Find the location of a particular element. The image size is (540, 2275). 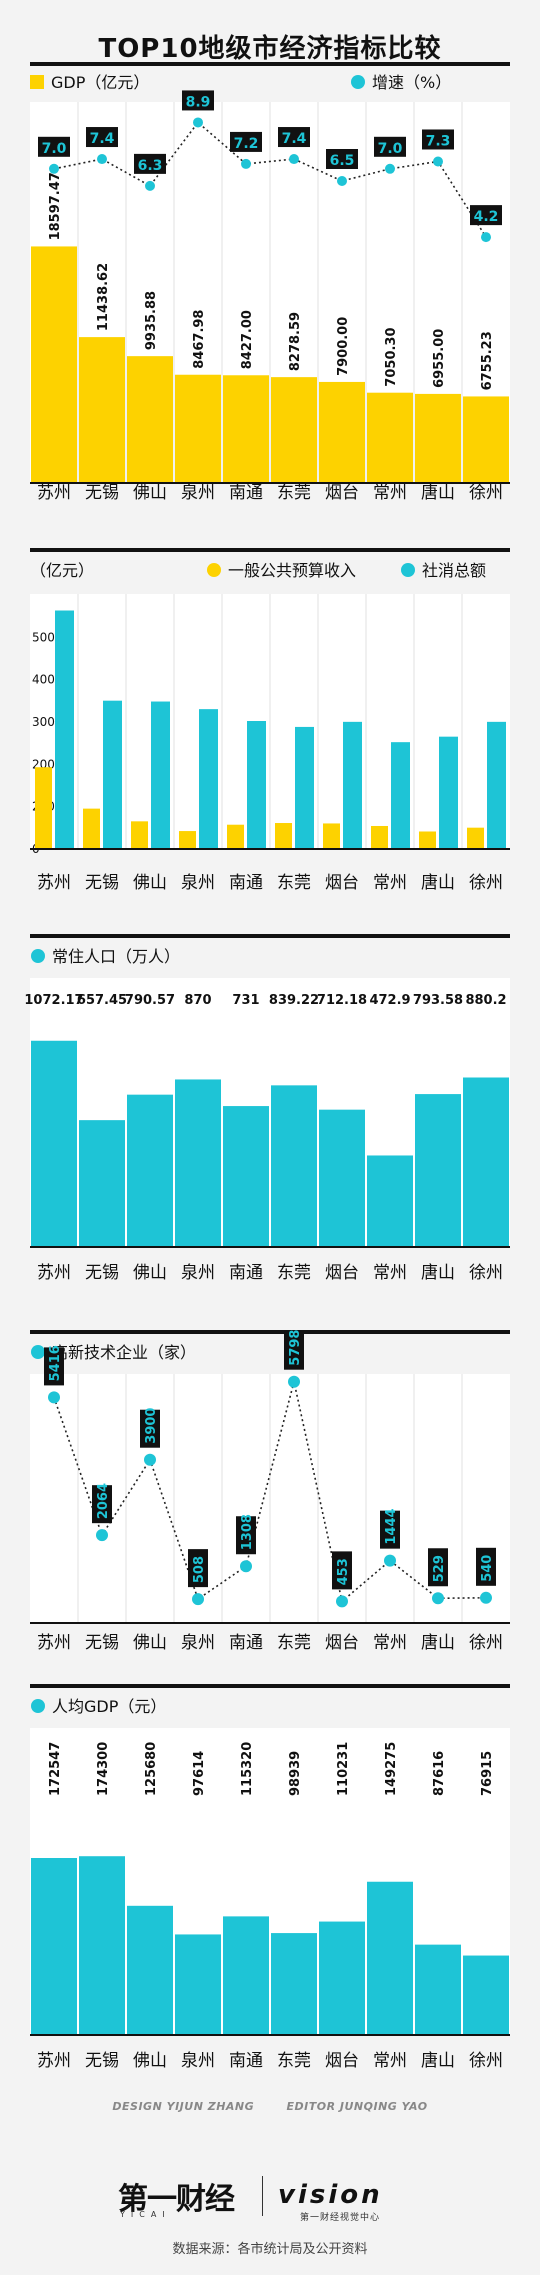

editor-credit: EDITOR JUNQING YAO is located at coordinates (357, 2106).